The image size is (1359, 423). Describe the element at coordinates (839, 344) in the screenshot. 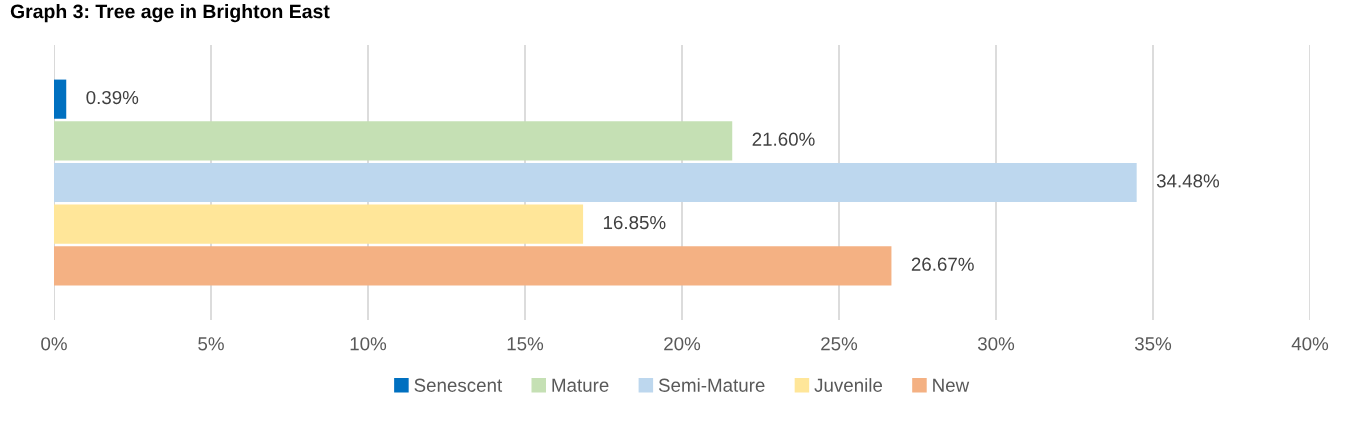

I see `x-tick-label: 25%` at that location.